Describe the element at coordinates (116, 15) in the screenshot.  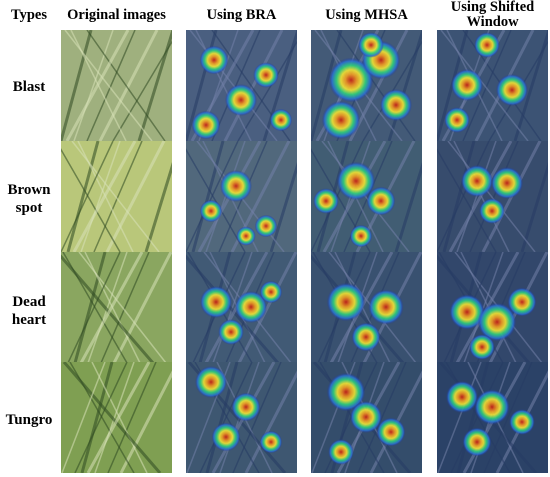
I see `header-original-images: Original images` at that location.